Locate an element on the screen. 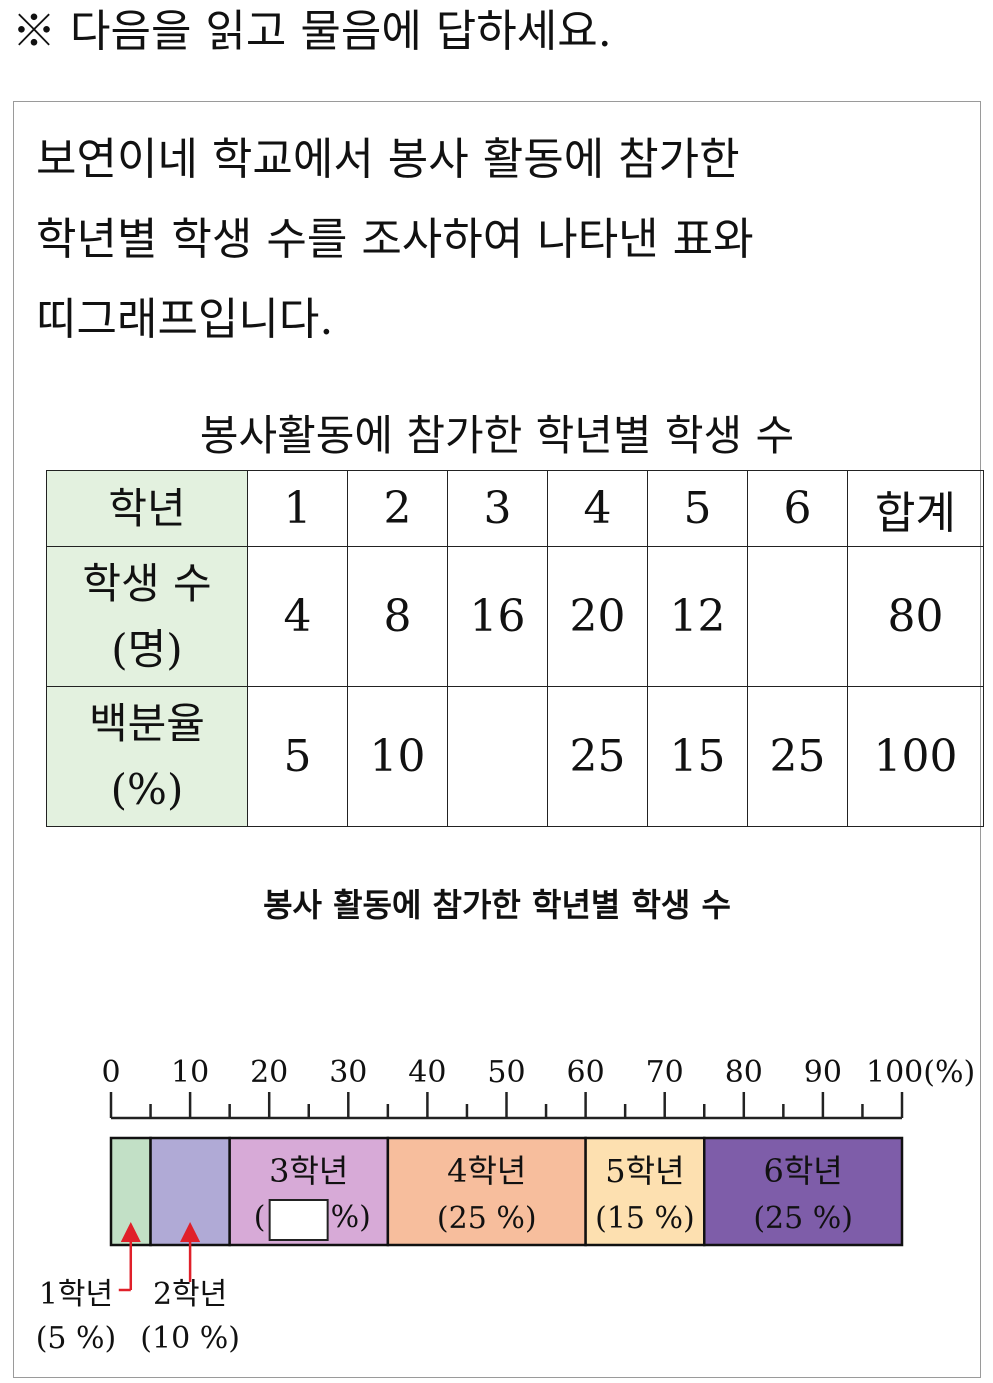 This screenshot has width=993, height=1383. table-title: 봉사활동에 참가한 학년별 학생 수 is located at coordinates (497, 435).